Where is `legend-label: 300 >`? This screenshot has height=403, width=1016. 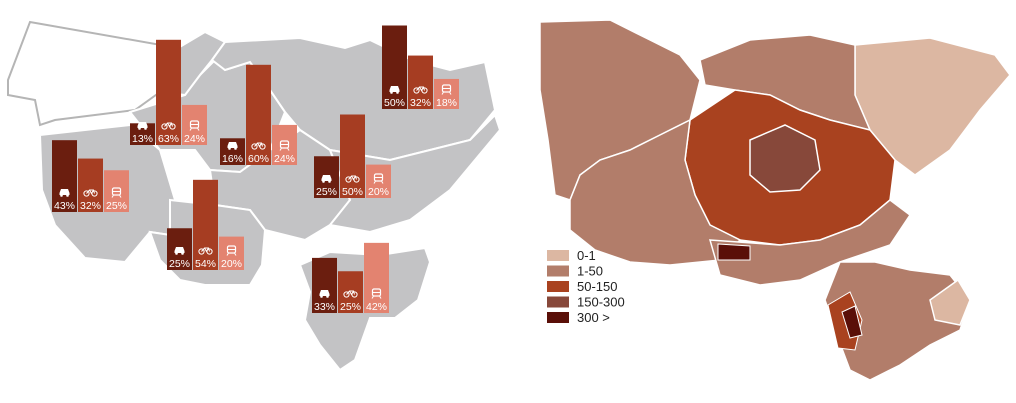
legend-label: 300 > is located at coordinates (593, 317).